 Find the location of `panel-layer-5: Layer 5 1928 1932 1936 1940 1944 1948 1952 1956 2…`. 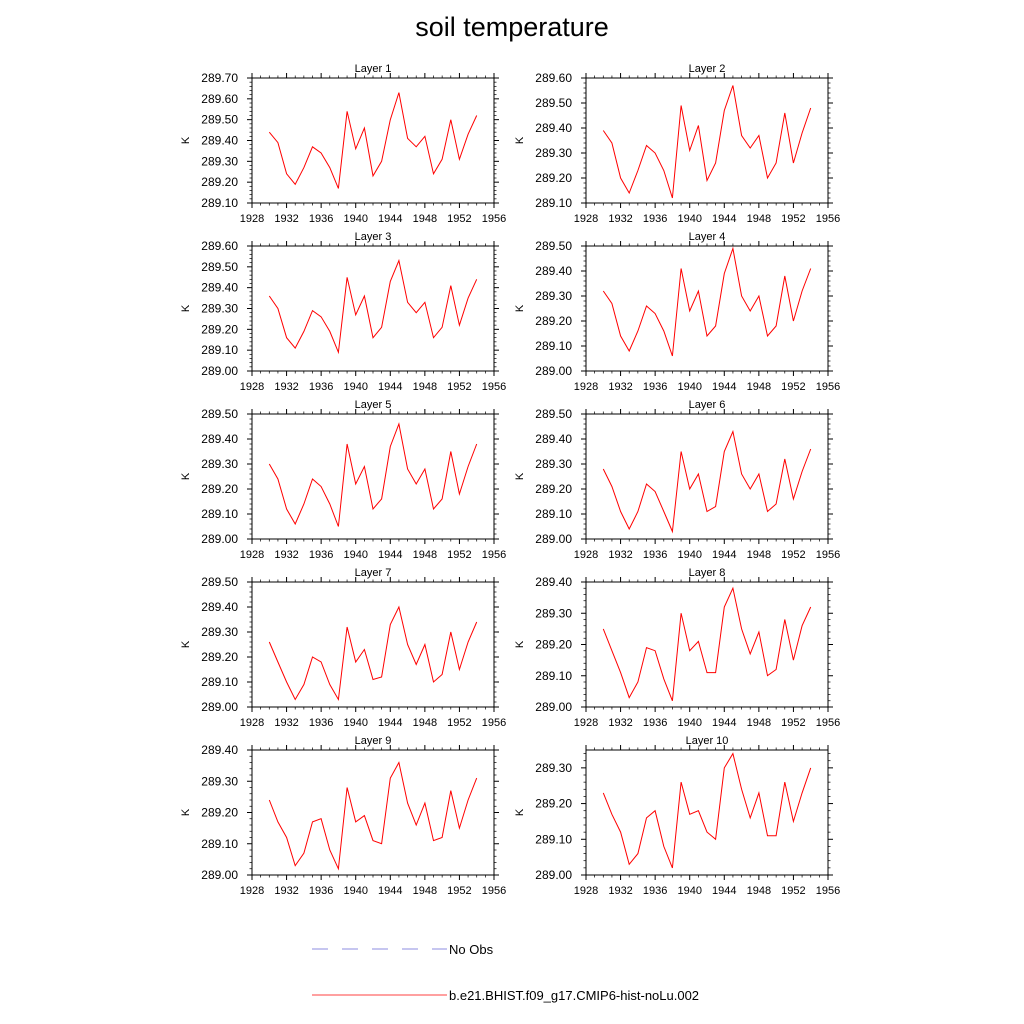

panel-layer-5: Layer 5 1928 1932 1936 1940 1944 1948 1952 1956 2… is located at coordinates (343, 480).